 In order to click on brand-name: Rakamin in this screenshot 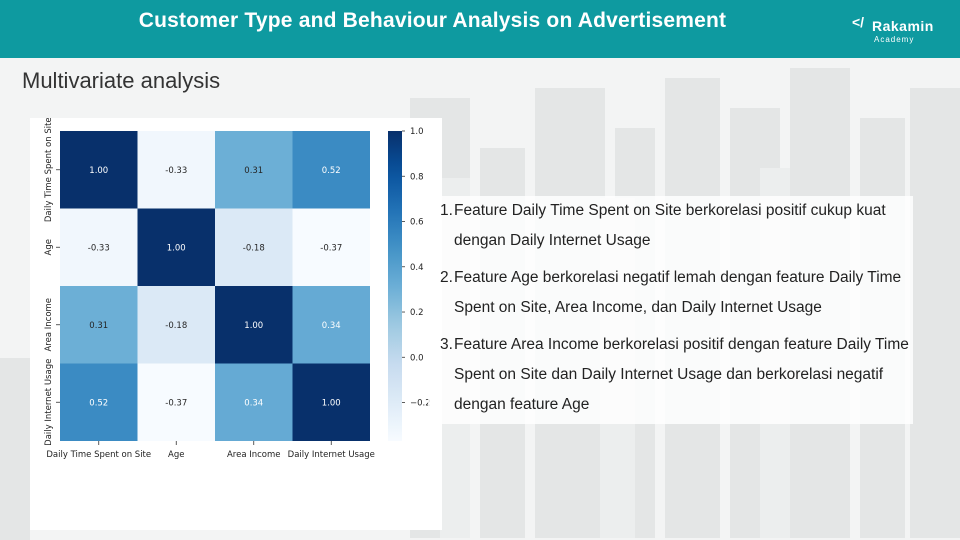, I will do `click(903, 26)`.